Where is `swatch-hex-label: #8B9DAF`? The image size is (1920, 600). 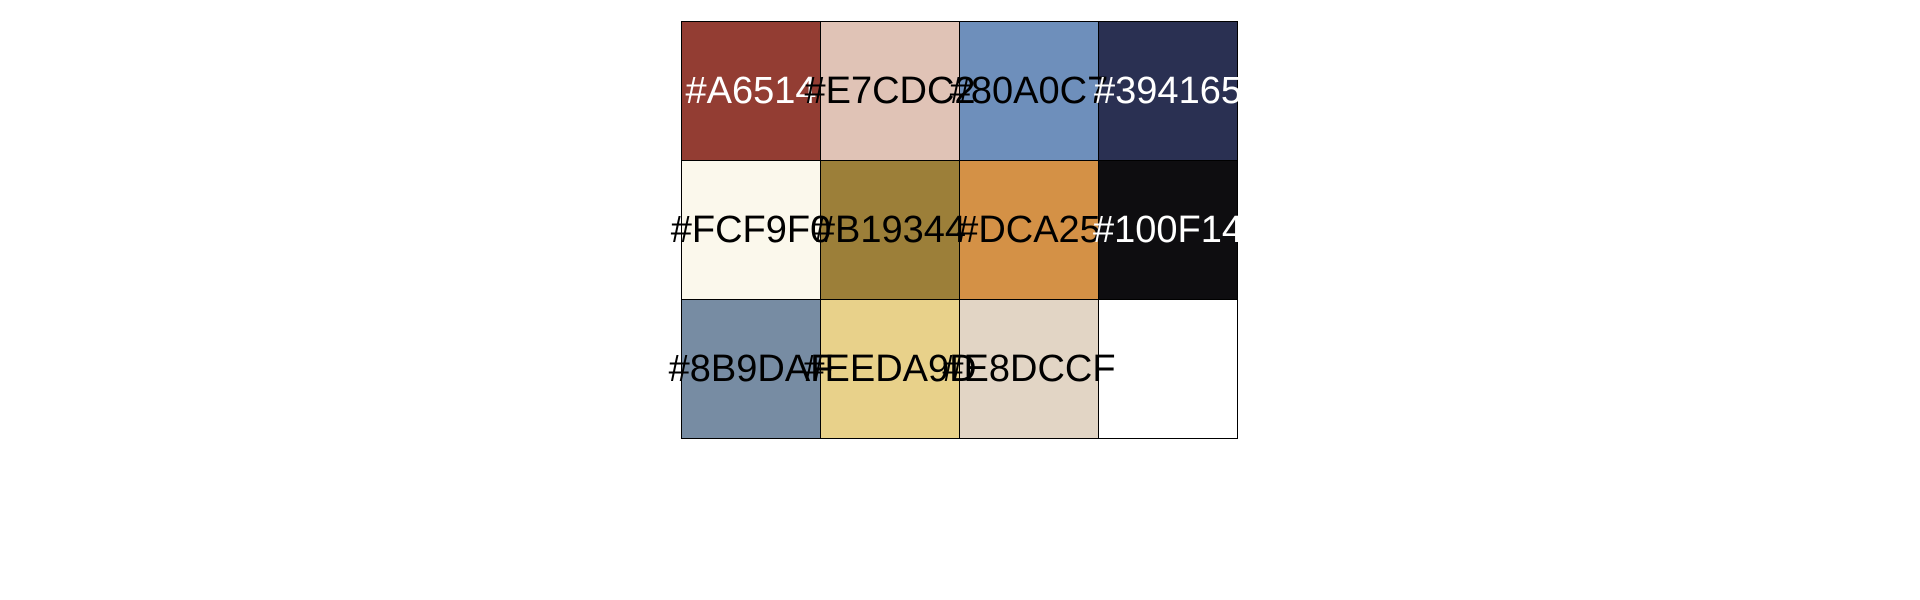
swatch-hex-label: #8B9DAF is located at coordinates (751, 369).